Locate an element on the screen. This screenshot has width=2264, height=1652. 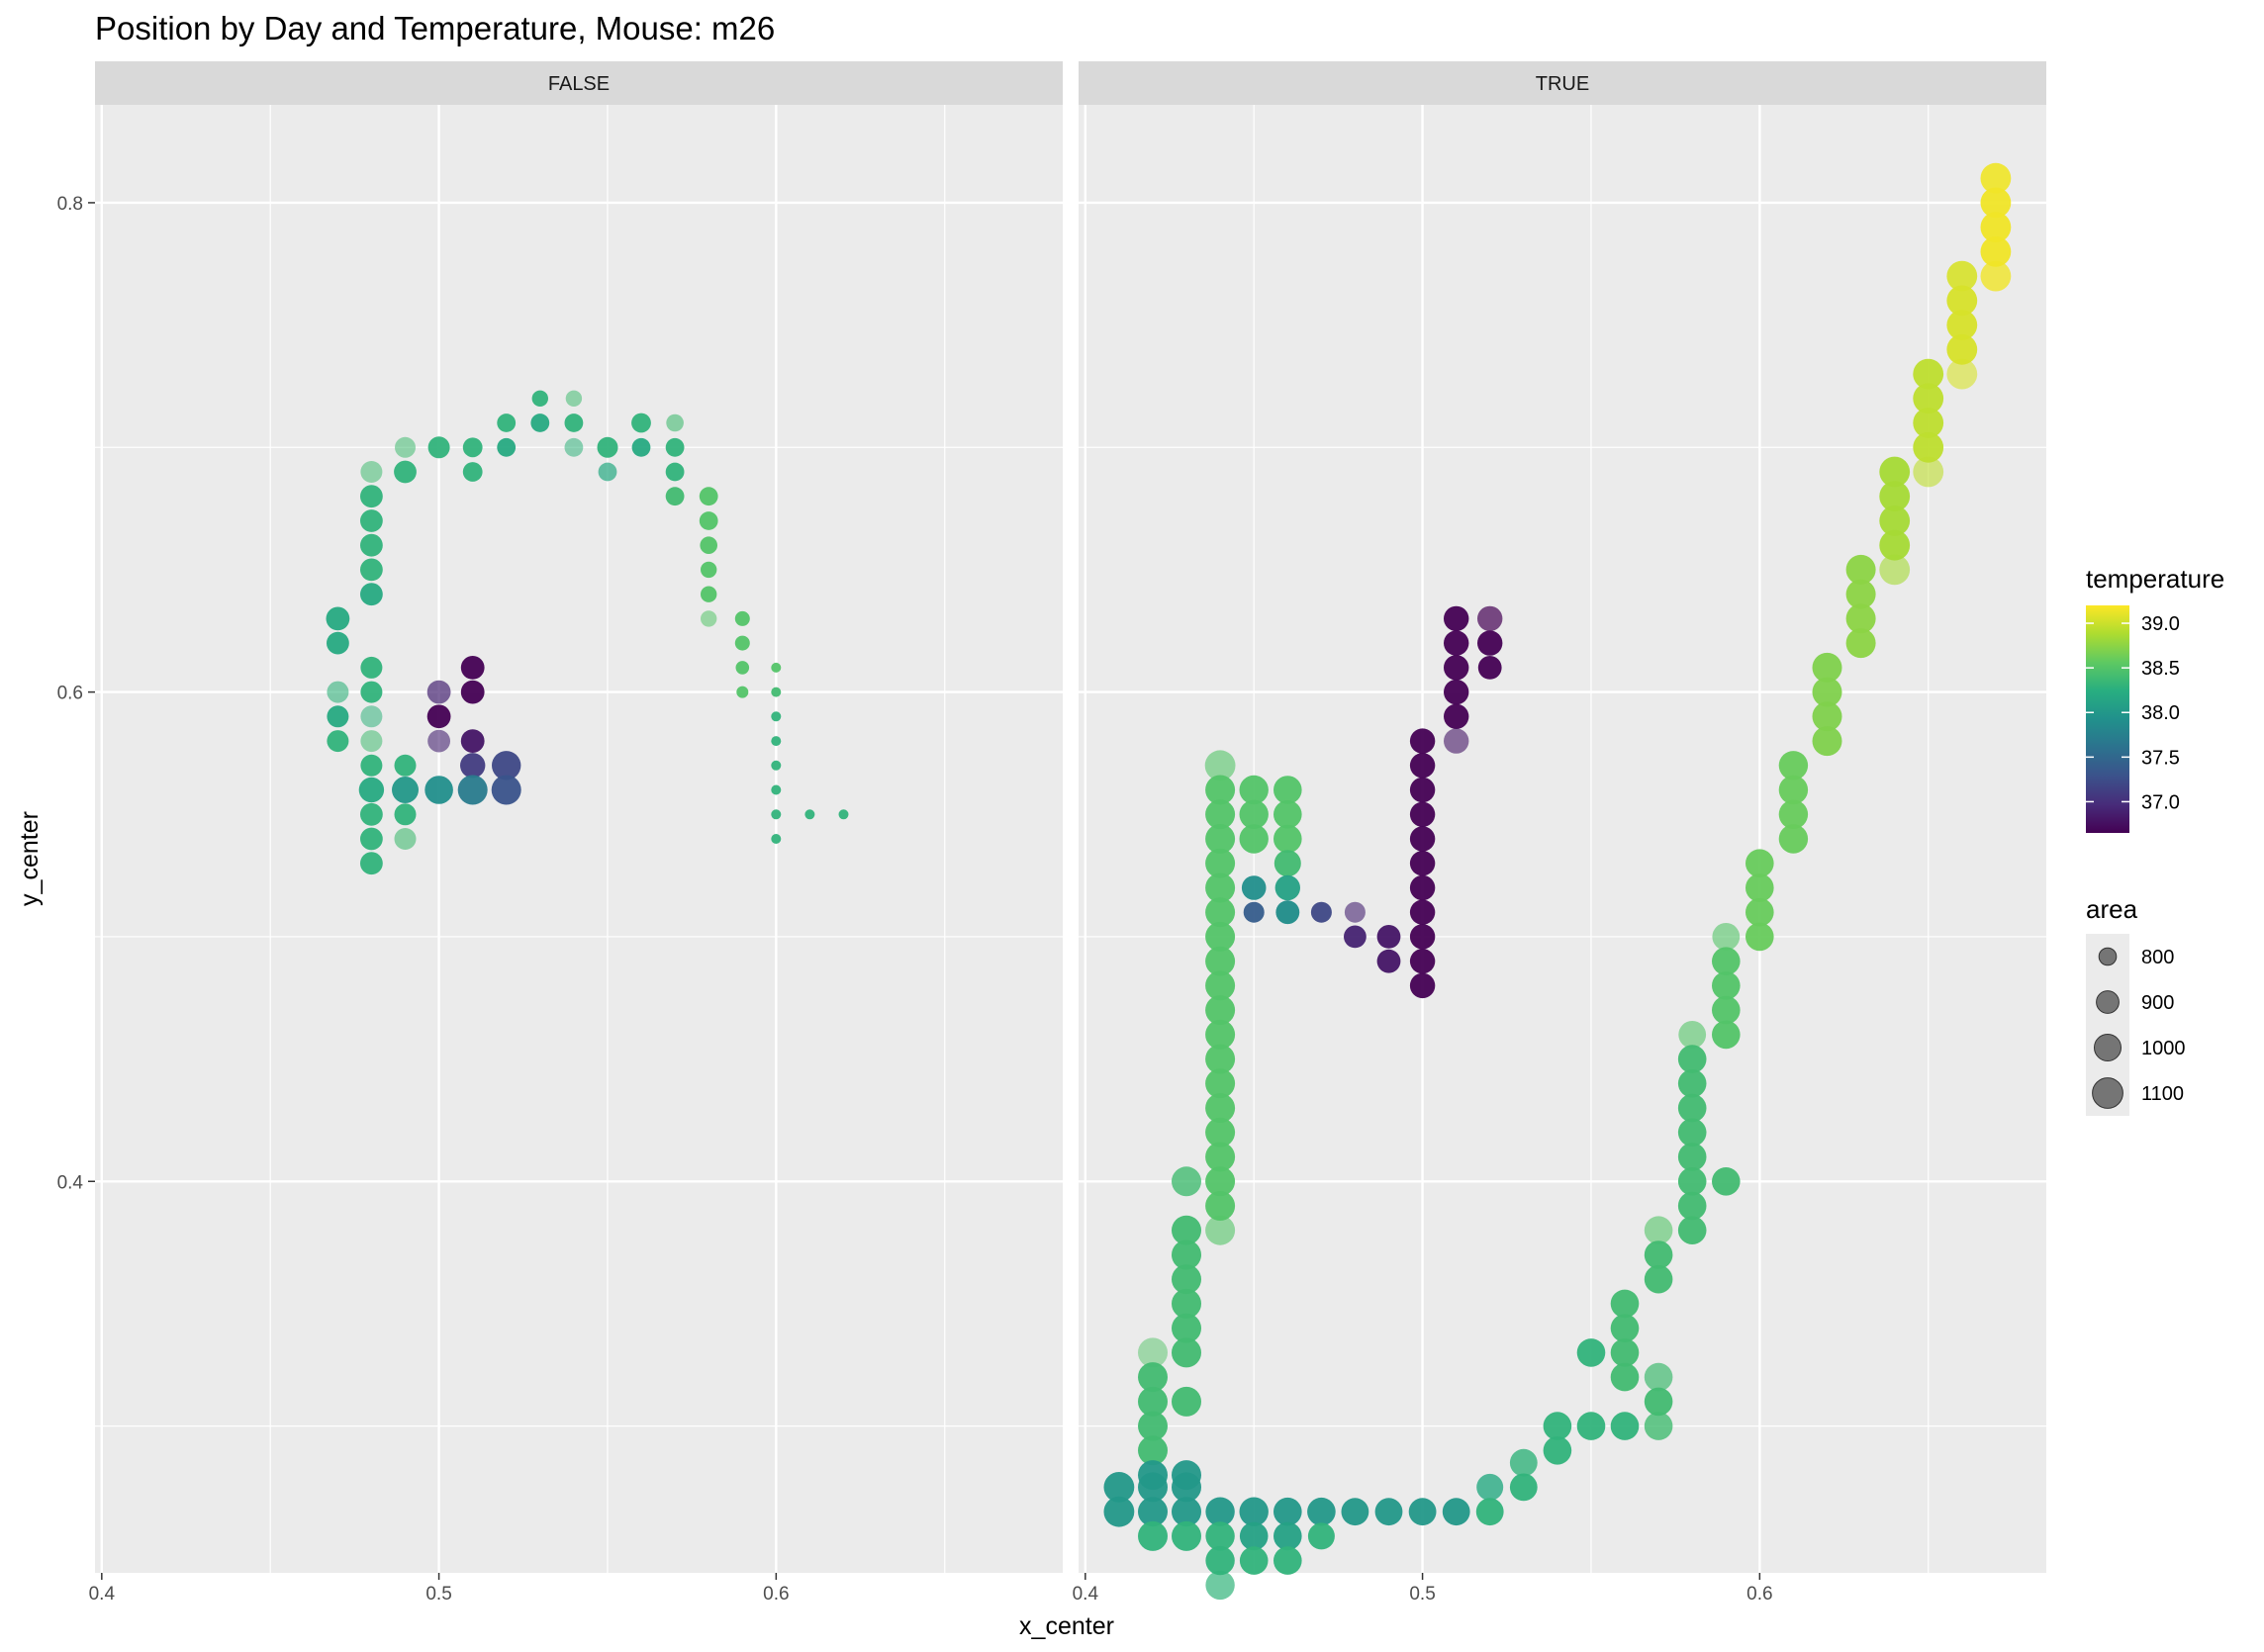
y-tick-label: 0.6 is located at coordinates (70, 694).